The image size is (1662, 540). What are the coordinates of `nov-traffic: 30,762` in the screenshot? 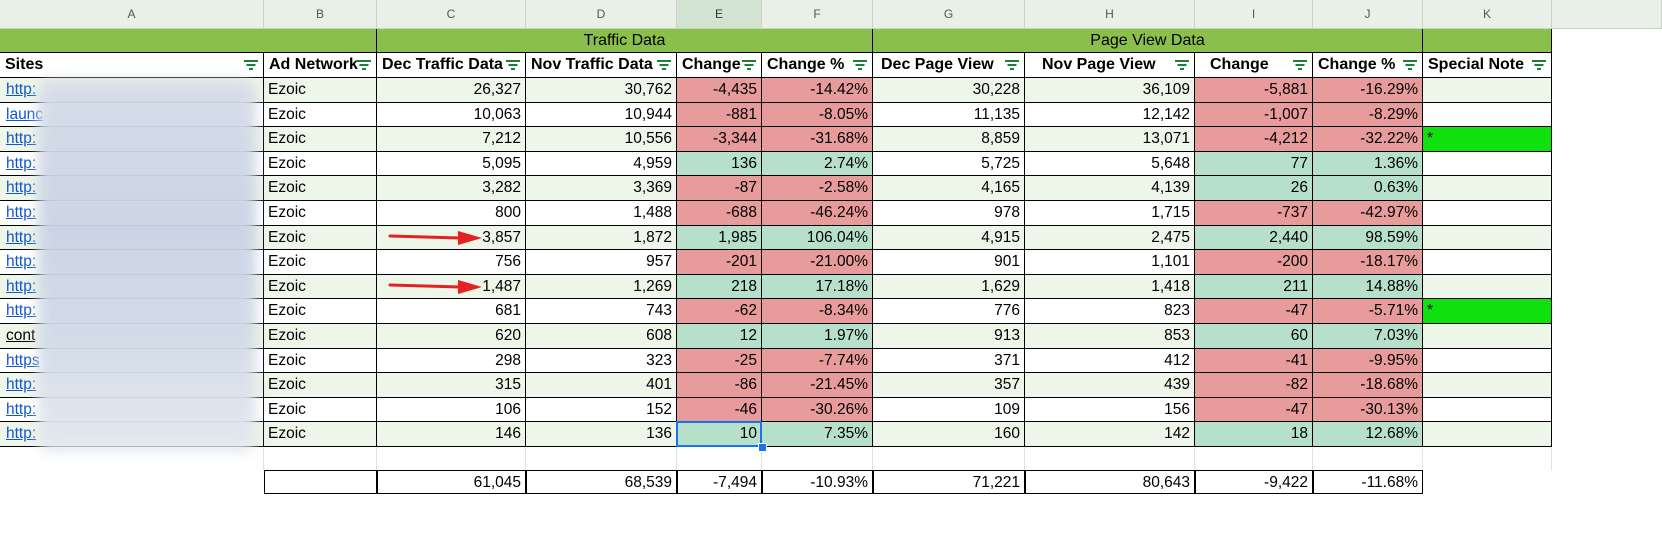 It's located at (601, 90).